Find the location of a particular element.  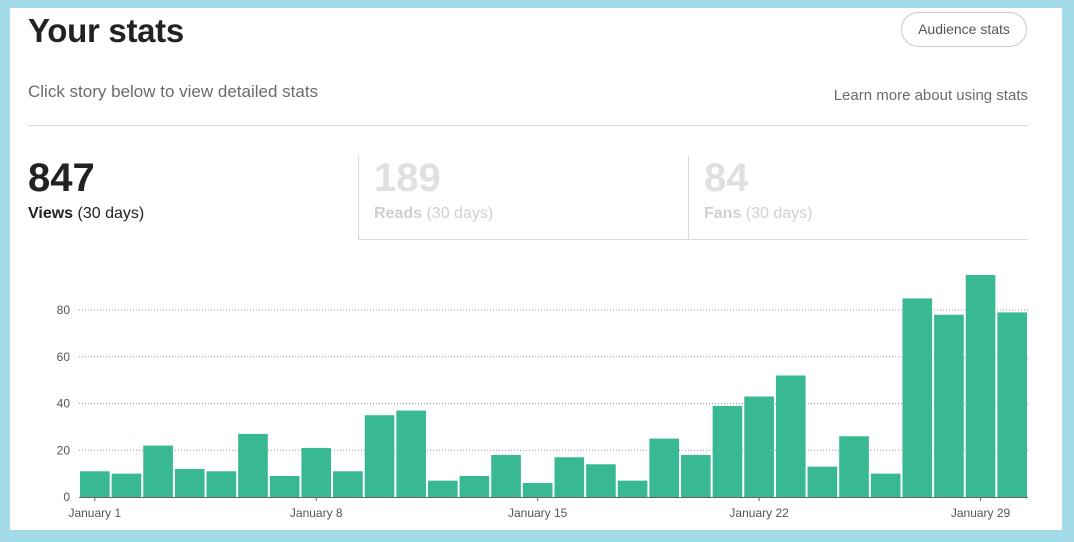

fans-period: (30 days) is located at coordinates (779, 213).